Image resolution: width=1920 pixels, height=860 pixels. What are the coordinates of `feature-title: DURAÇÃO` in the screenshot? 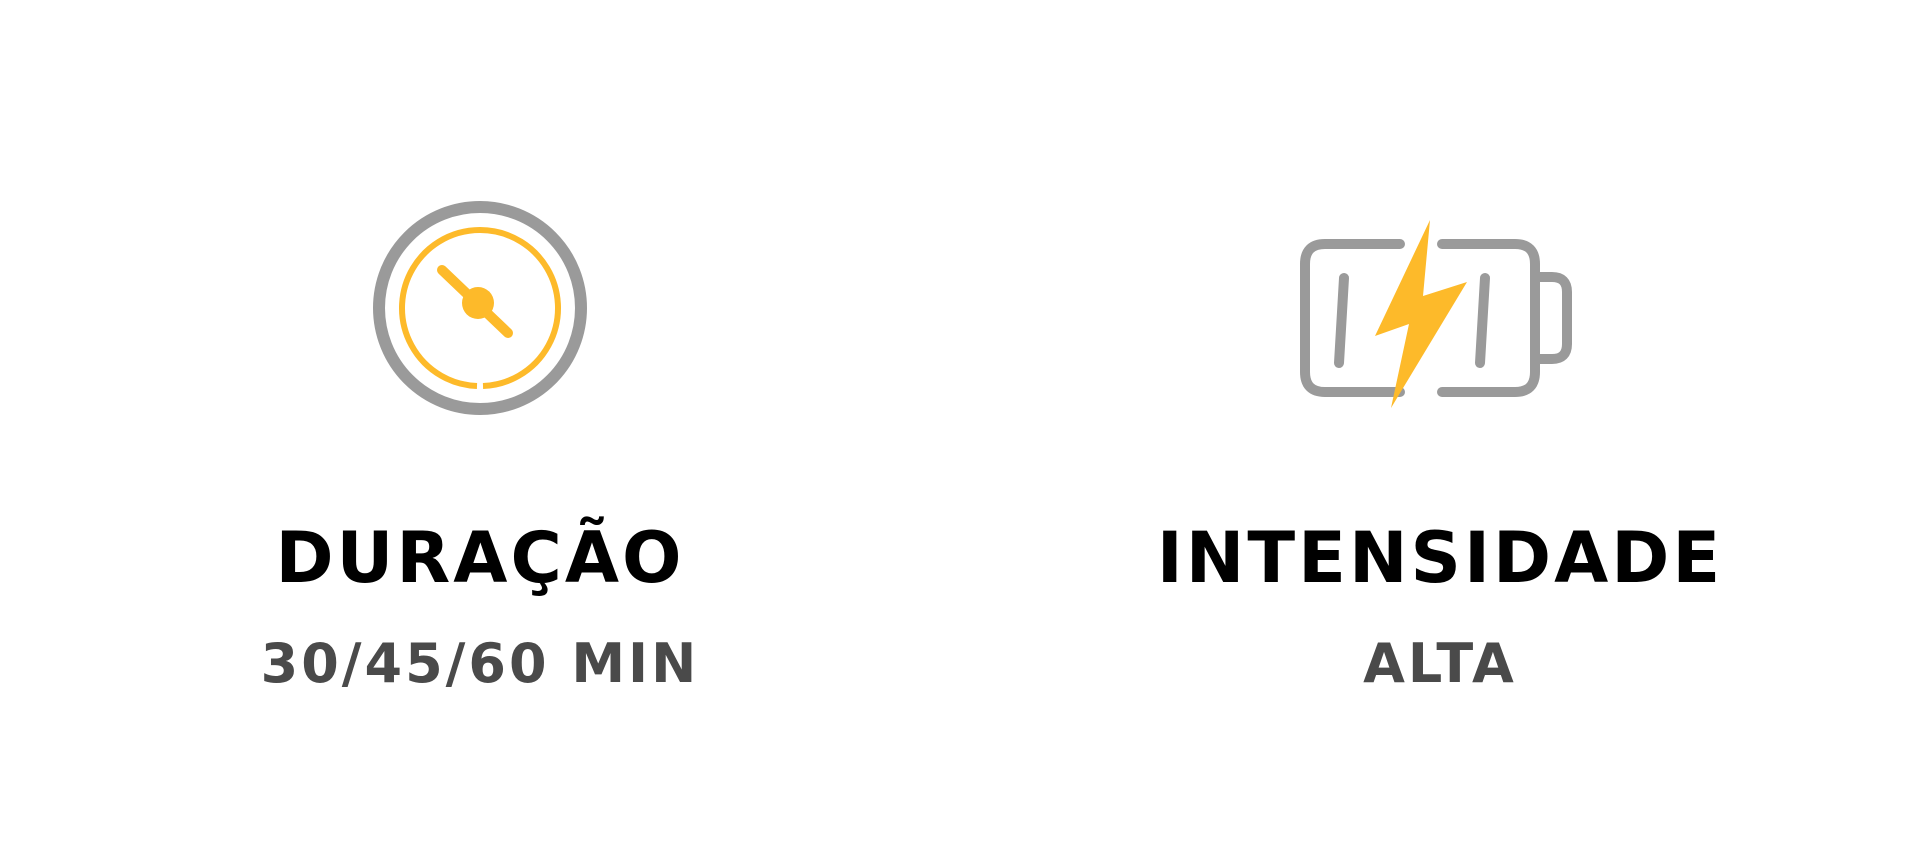 It's located at (480, 558).